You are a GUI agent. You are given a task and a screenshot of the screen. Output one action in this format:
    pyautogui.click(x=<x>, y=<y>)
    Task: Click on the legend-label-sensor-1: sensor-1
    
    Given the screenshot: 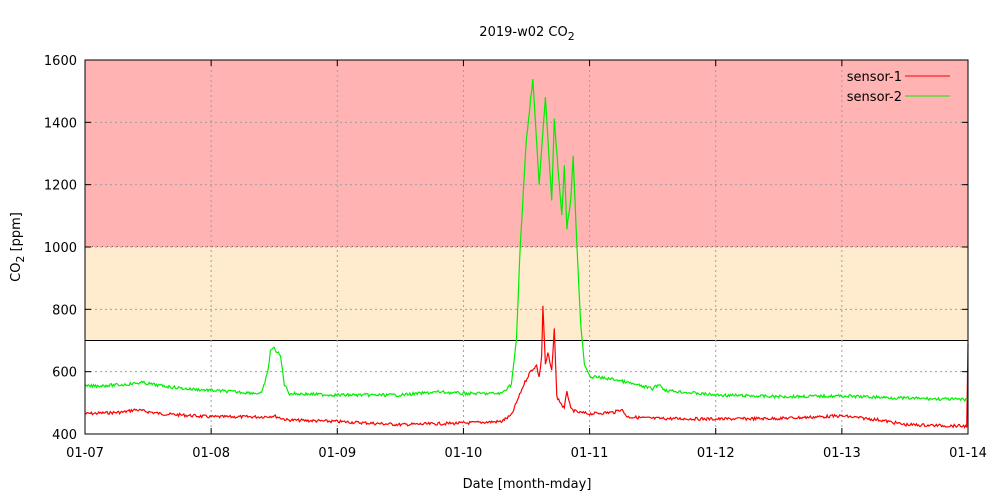 What is the action you would take?
    pyautogui.click(x=874, y=77)
    